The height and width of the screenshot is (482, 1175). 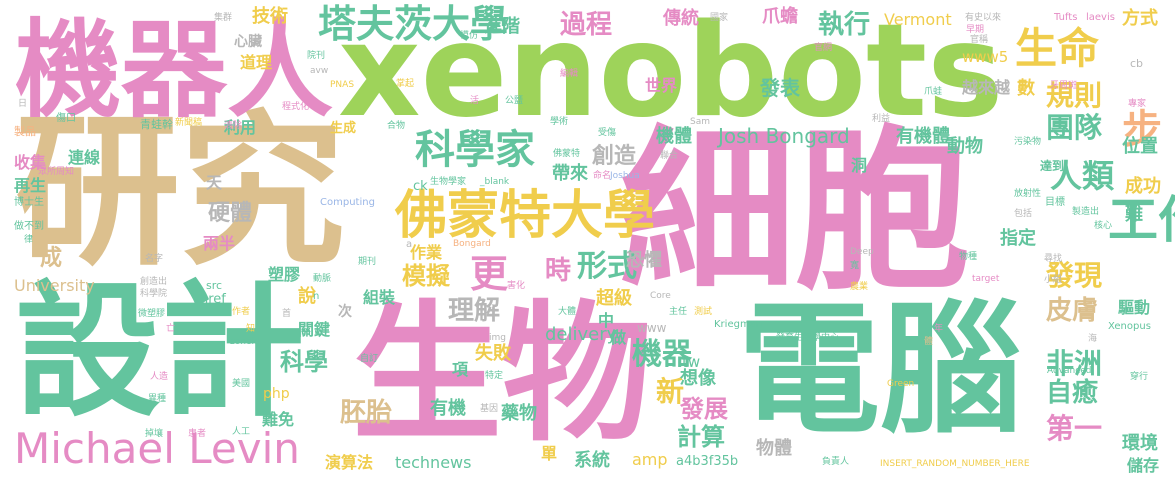 I want to click on word-pass-through: 穿行, so click(x=1139, y=377).